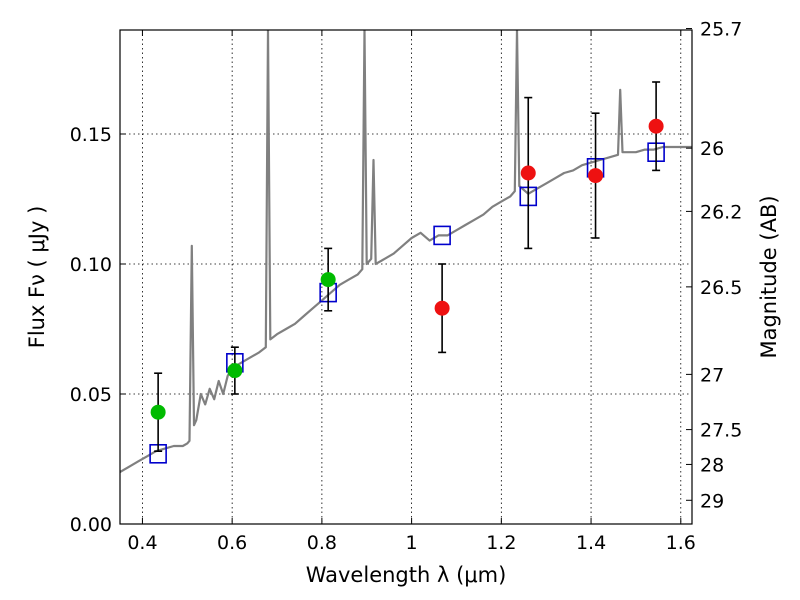 The height and width of the screenshot is (600, 800). I want to click on x-tick-label: 0.4, so click(142, 543).